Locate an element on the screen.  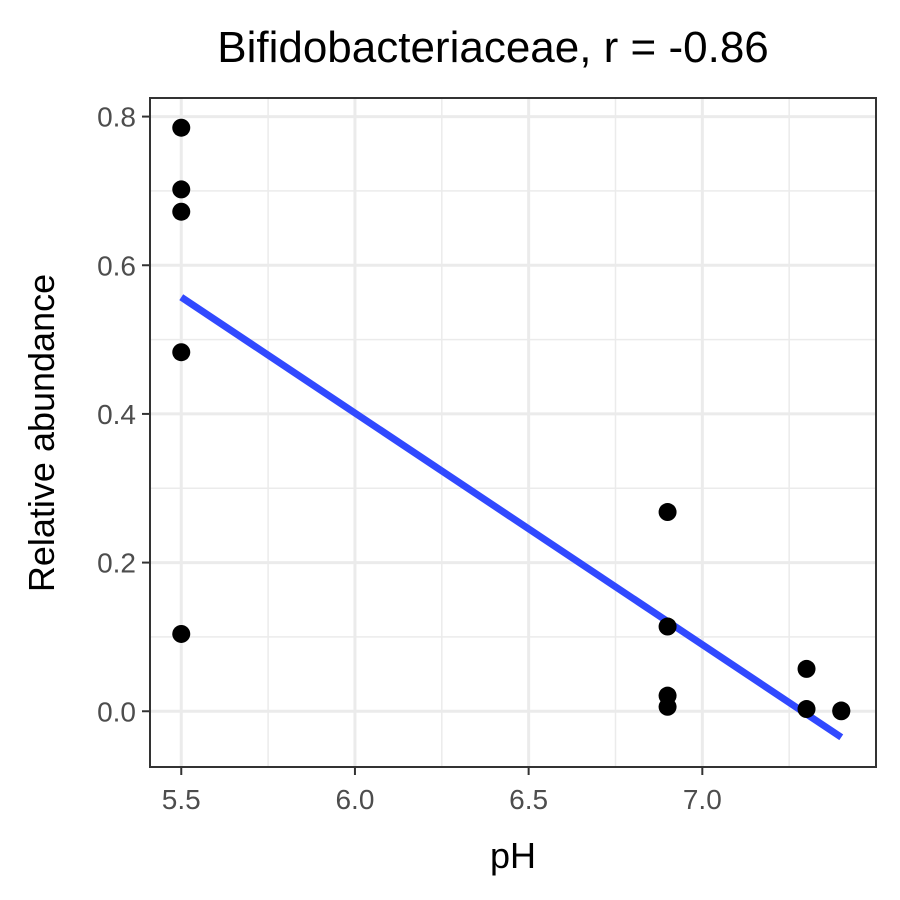
x-tick-label: 6.0 is located at coordinates (354, 799).